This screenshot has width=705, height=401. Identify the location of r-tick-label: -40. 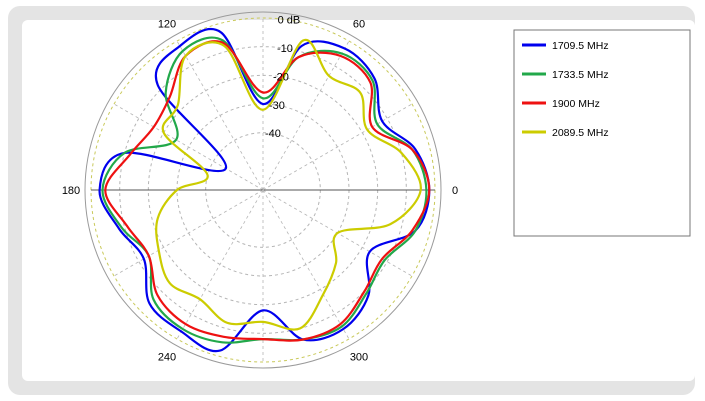
(273, 134).